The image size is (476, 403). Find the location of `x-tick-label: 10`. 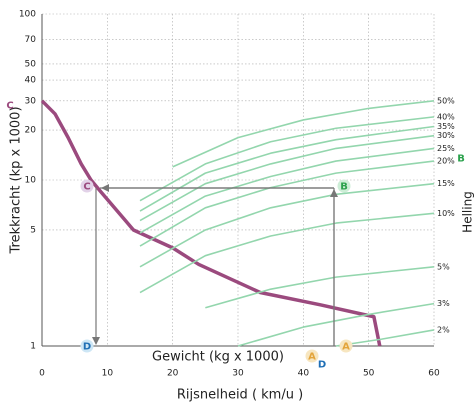

x-tick-label: 10 is located at coordinates (108, 374).